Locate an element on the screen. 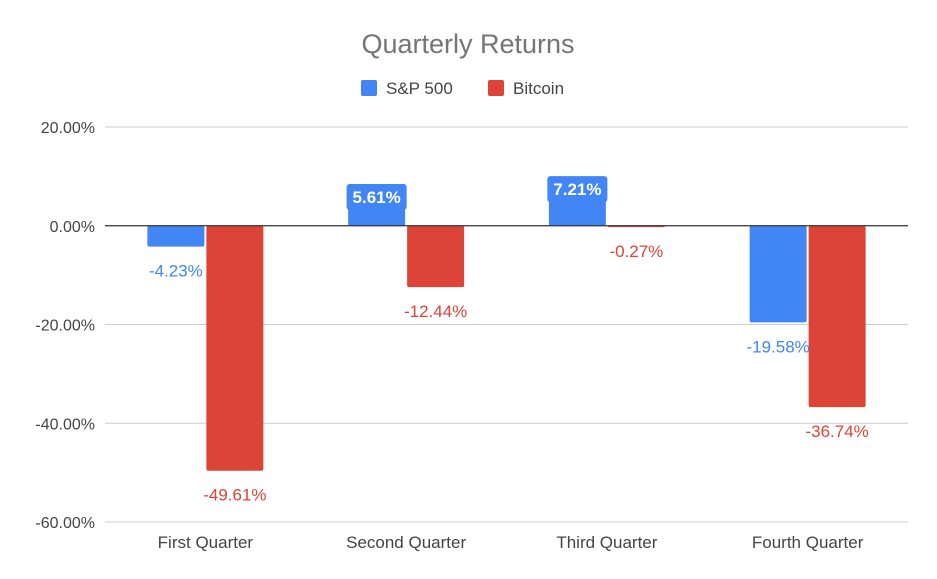 This screenshot has height=579, width=937. data-label: 7.21% is located at coordinates (577, 189).